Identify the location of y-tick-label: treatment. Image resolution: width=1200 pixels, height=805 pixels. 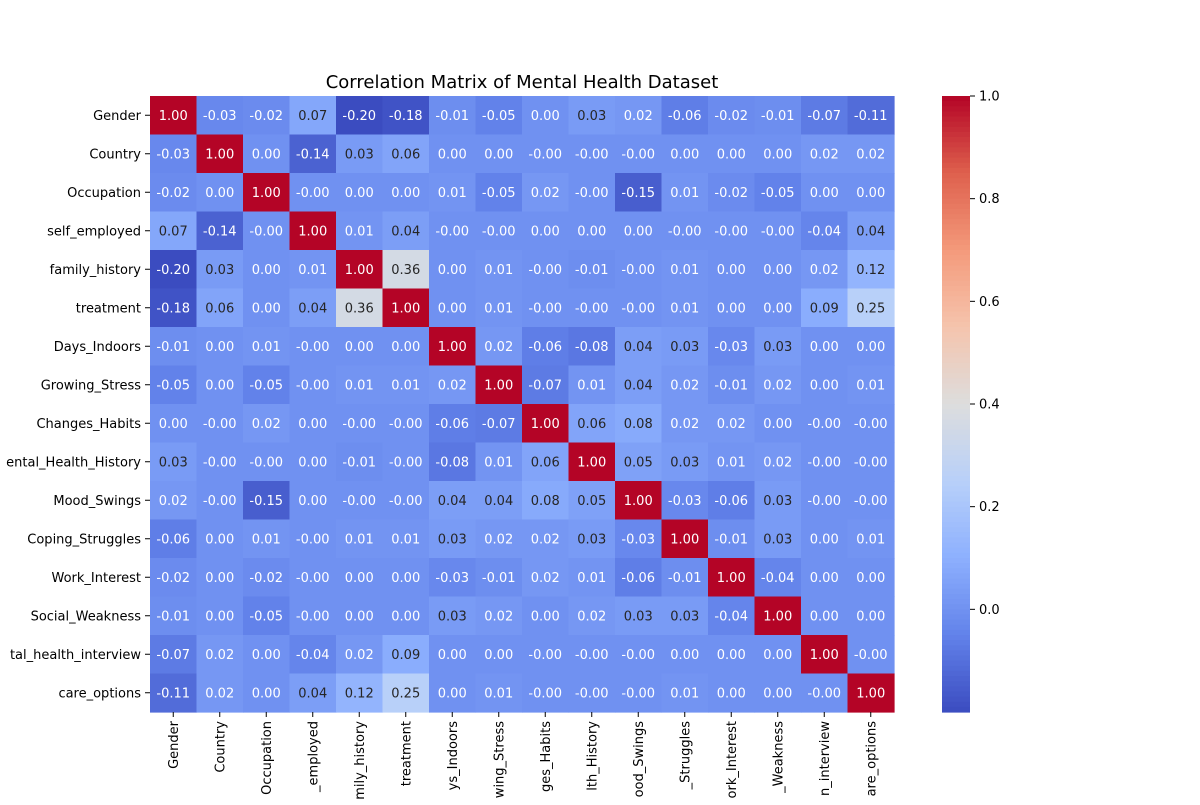
(108, 308).